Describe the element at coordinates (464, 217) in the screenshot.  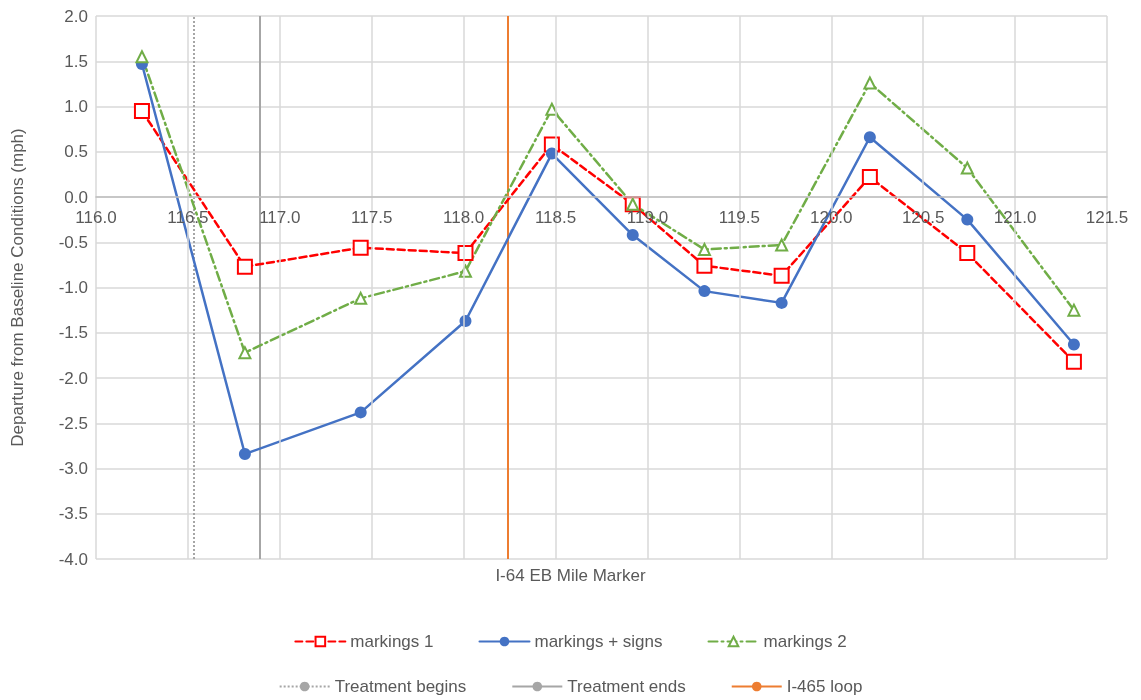
I see `x-tick-label: 118.0` at that location.